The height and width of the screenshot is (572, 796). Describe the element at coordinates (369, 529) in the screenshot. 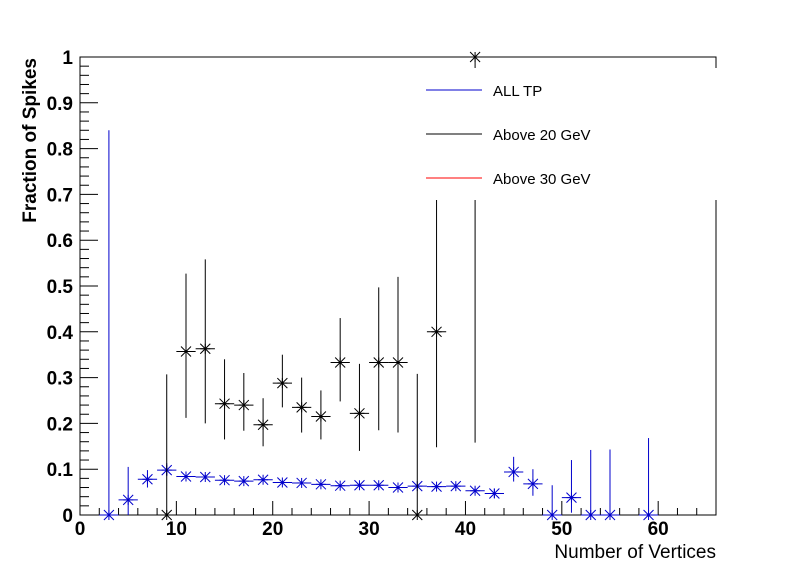

I see `x-tick-label: 30` at that location.